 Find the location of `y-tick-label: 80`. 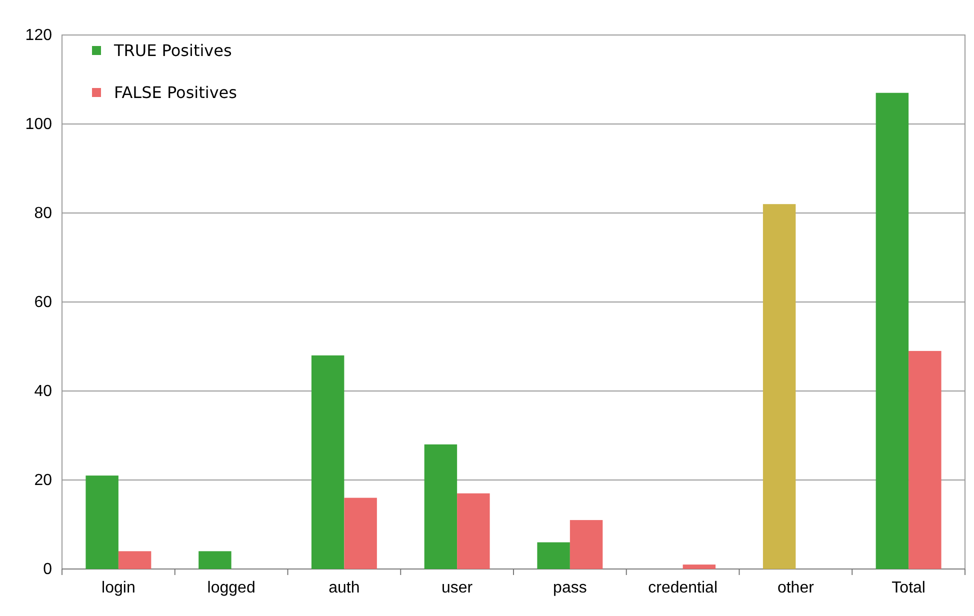

y-tick-label: 80 is located at coordinates (43, 213).